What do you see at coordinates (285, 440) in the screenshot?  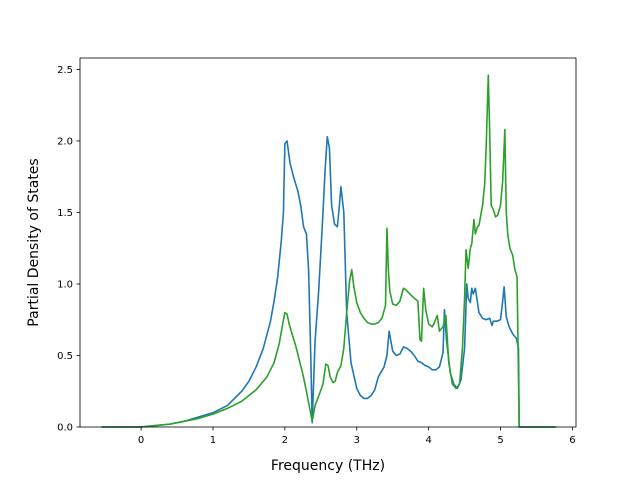 I see `x-tick-label: 2` at bounding box center [285, 440].